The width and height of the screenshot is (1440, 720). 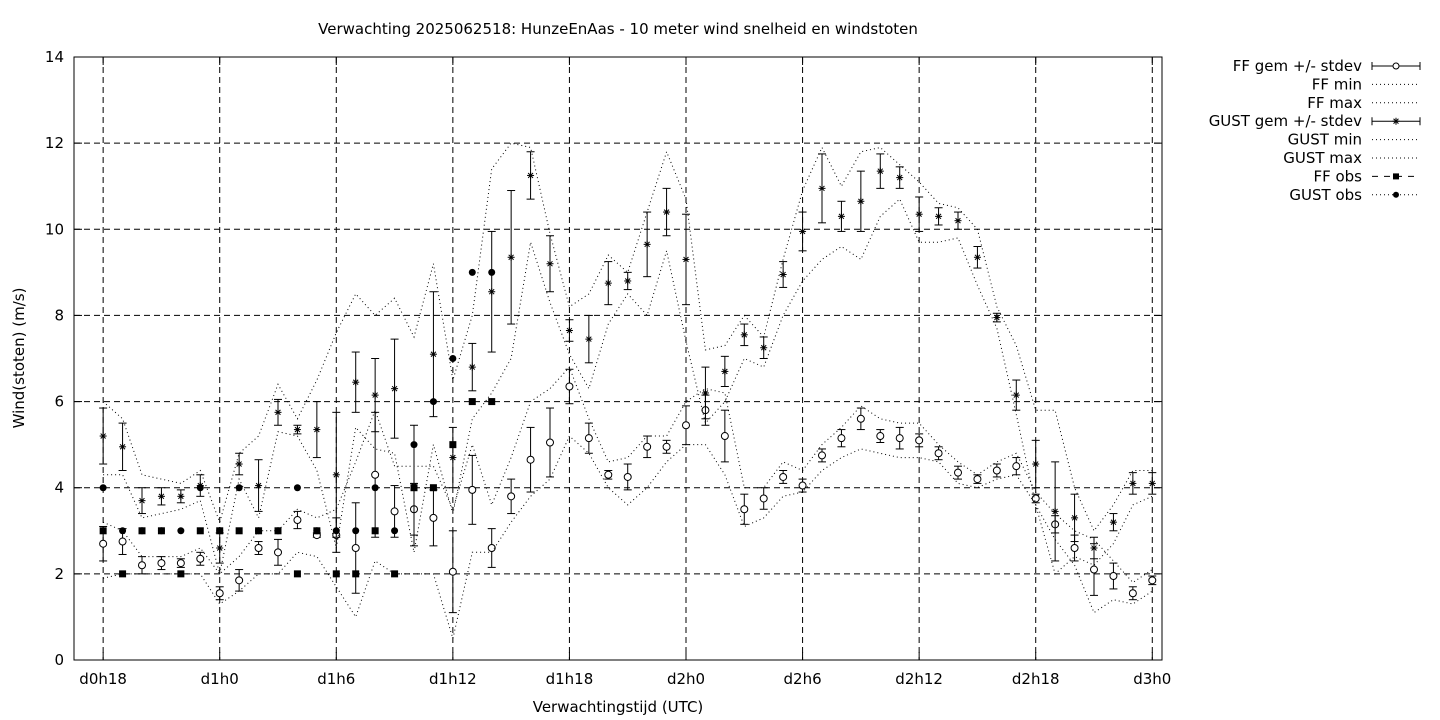 What do you see at coordinates (59, 574) in the screenshot?
I see `y-tick-label: 2` at bounding box center [59, 574].